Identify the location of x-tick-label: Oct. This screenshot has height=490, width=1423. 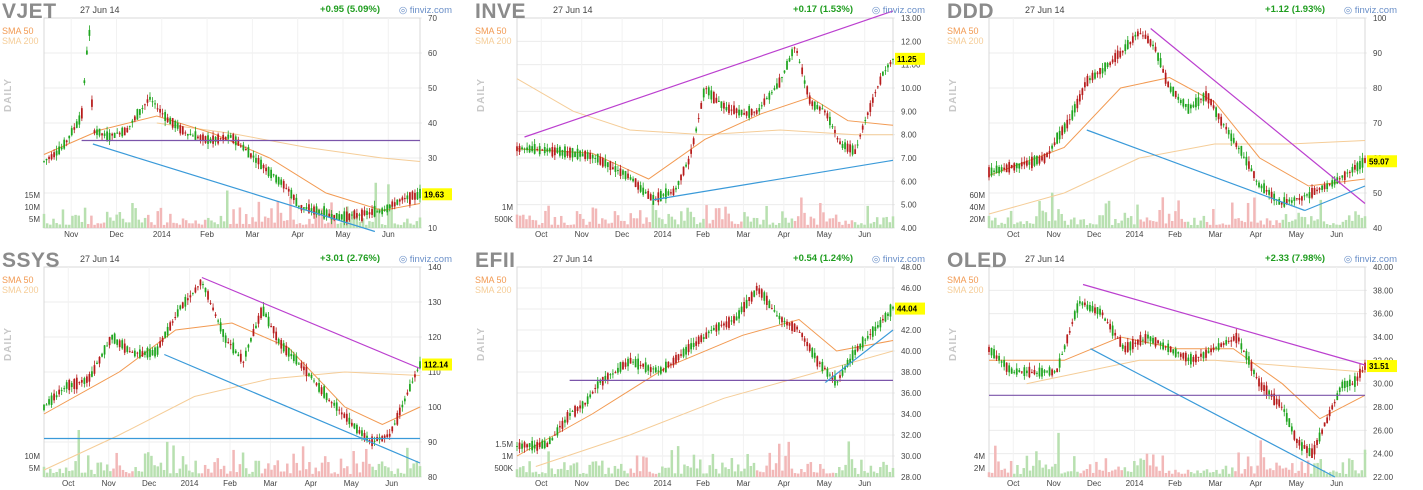
(1013, 234).